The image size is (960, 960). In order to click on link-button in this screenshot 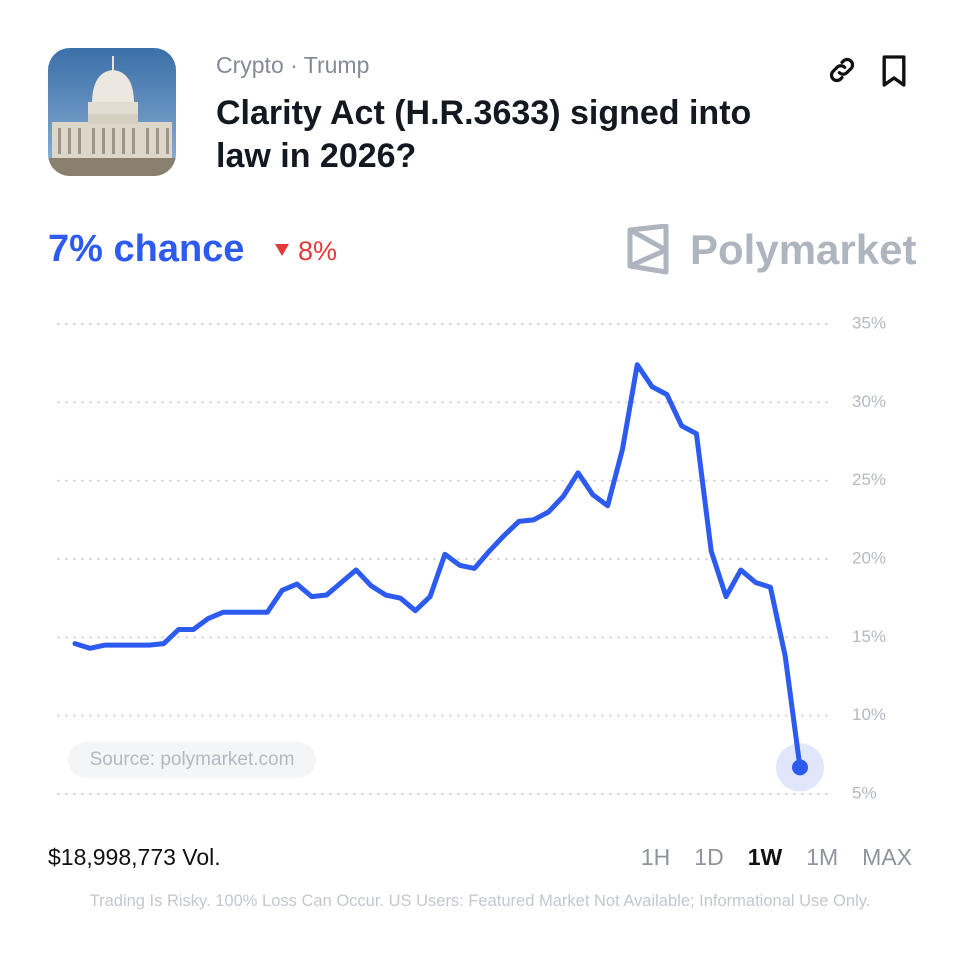, I will do `click(842, 70)`.